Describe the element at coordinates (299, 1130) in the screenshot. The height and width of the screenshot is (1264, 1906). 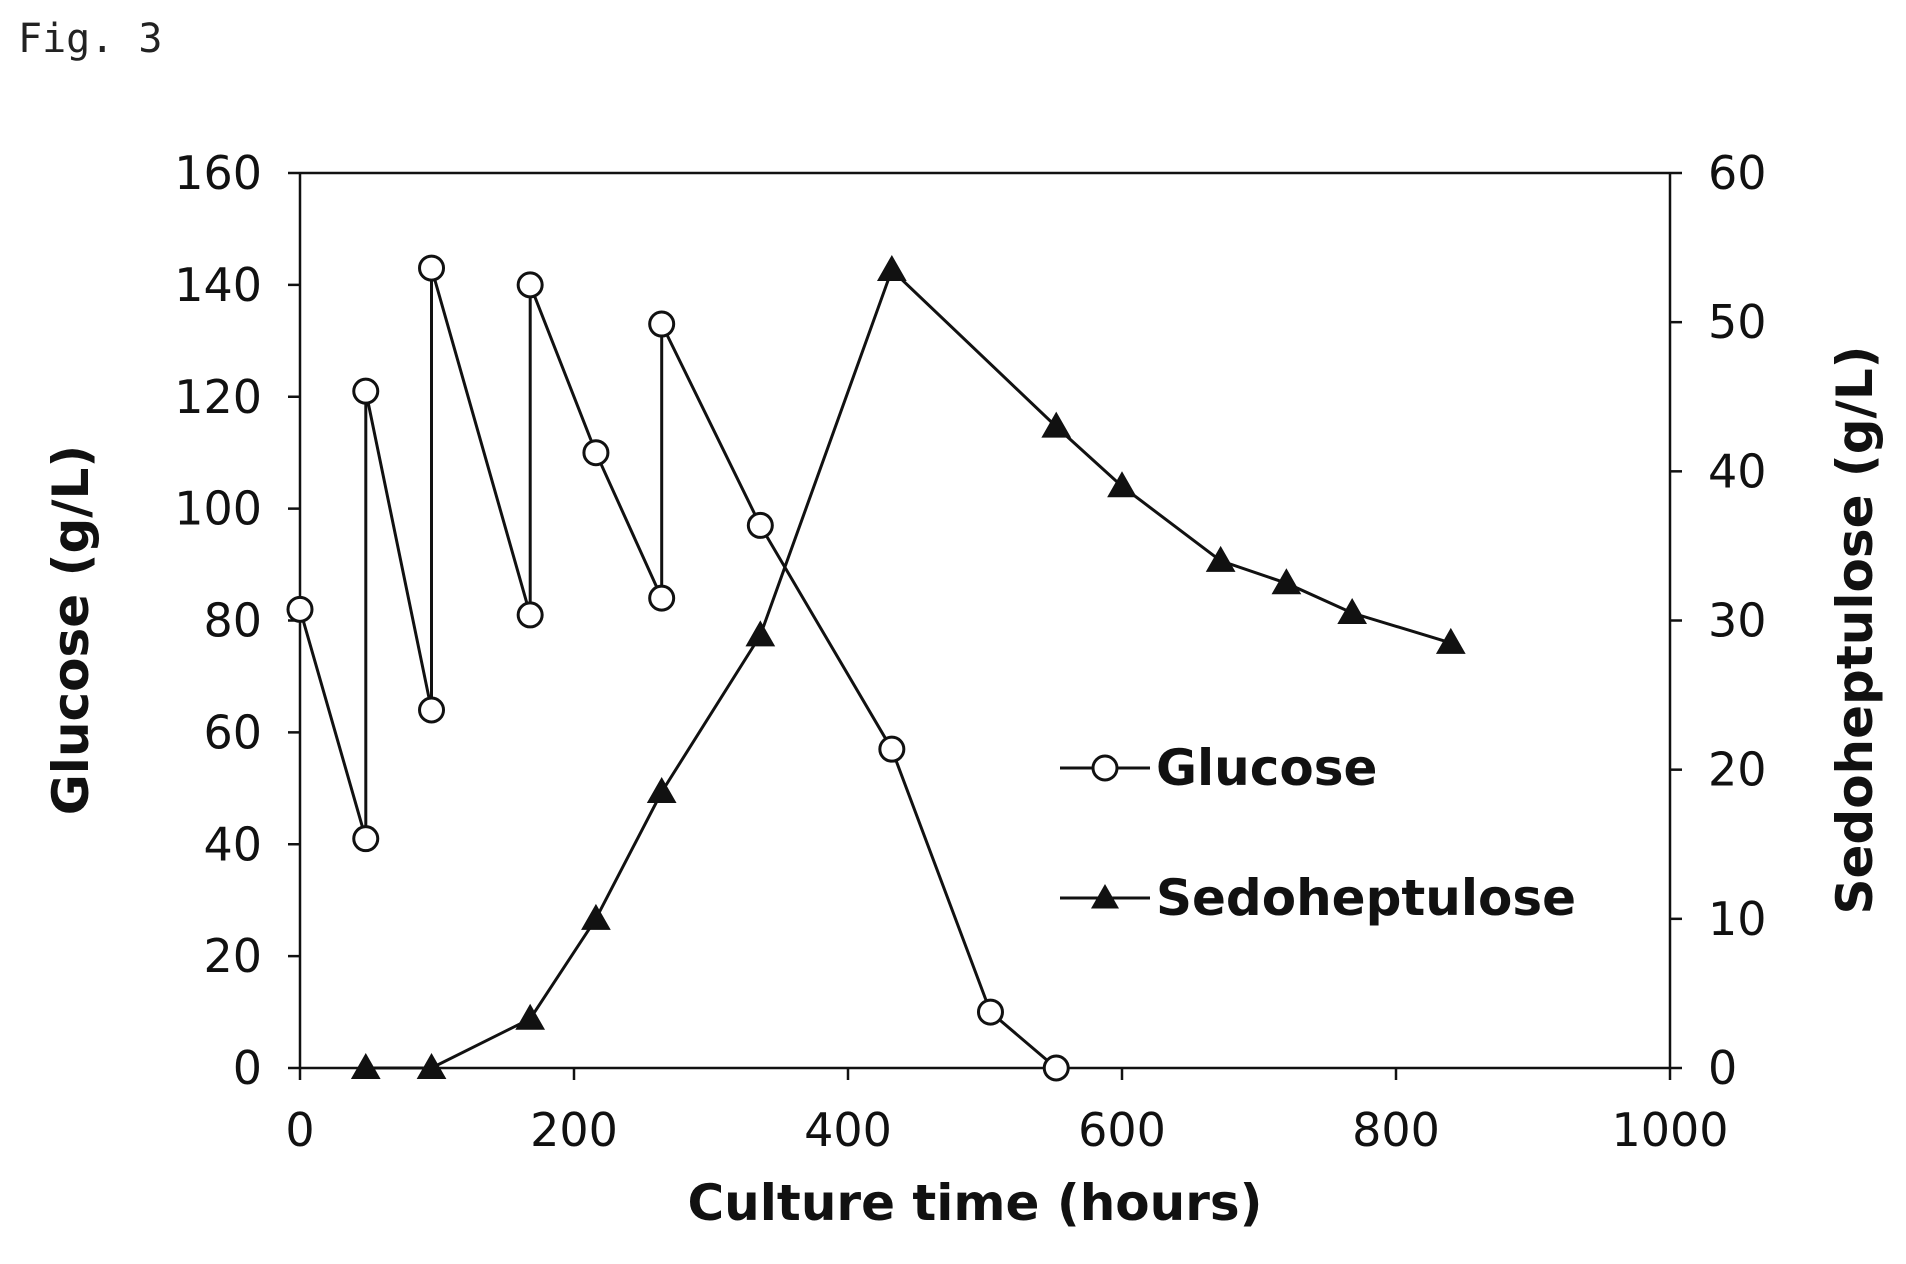
I see `x-tick-label: 0` at that location.